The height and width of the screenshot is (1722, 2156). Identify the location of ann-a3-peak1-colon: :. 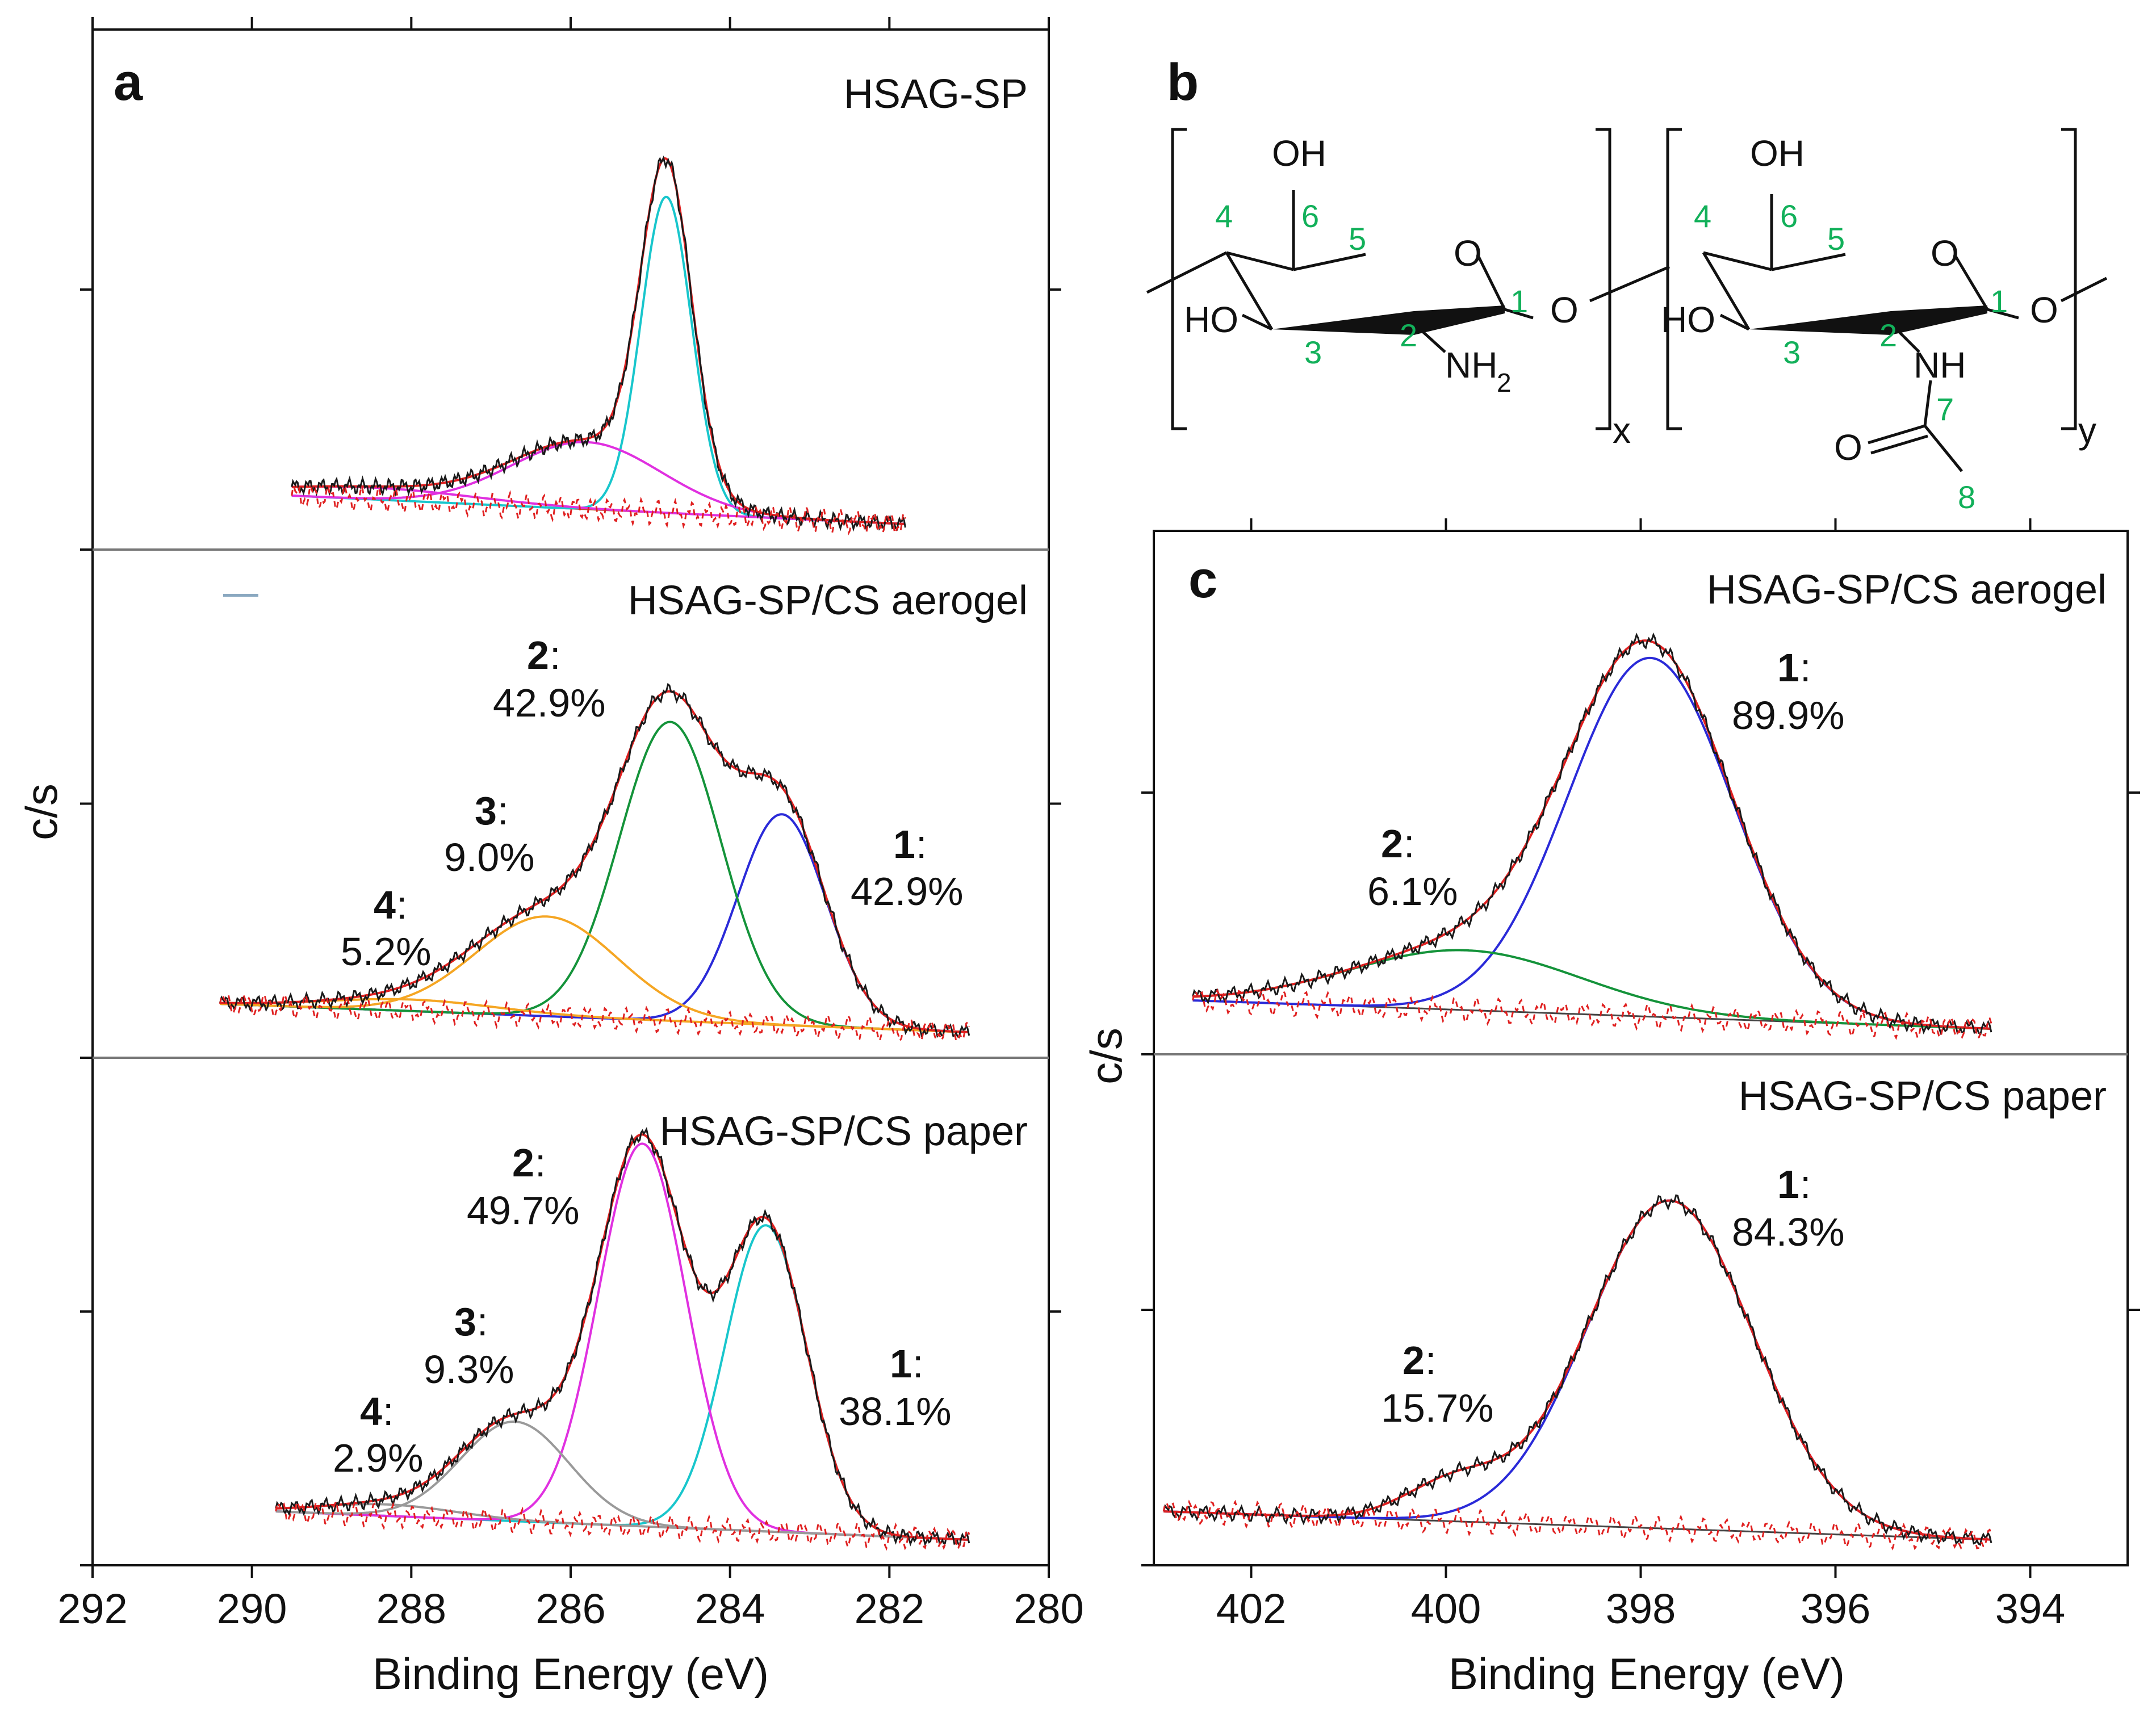
(917, 1364).